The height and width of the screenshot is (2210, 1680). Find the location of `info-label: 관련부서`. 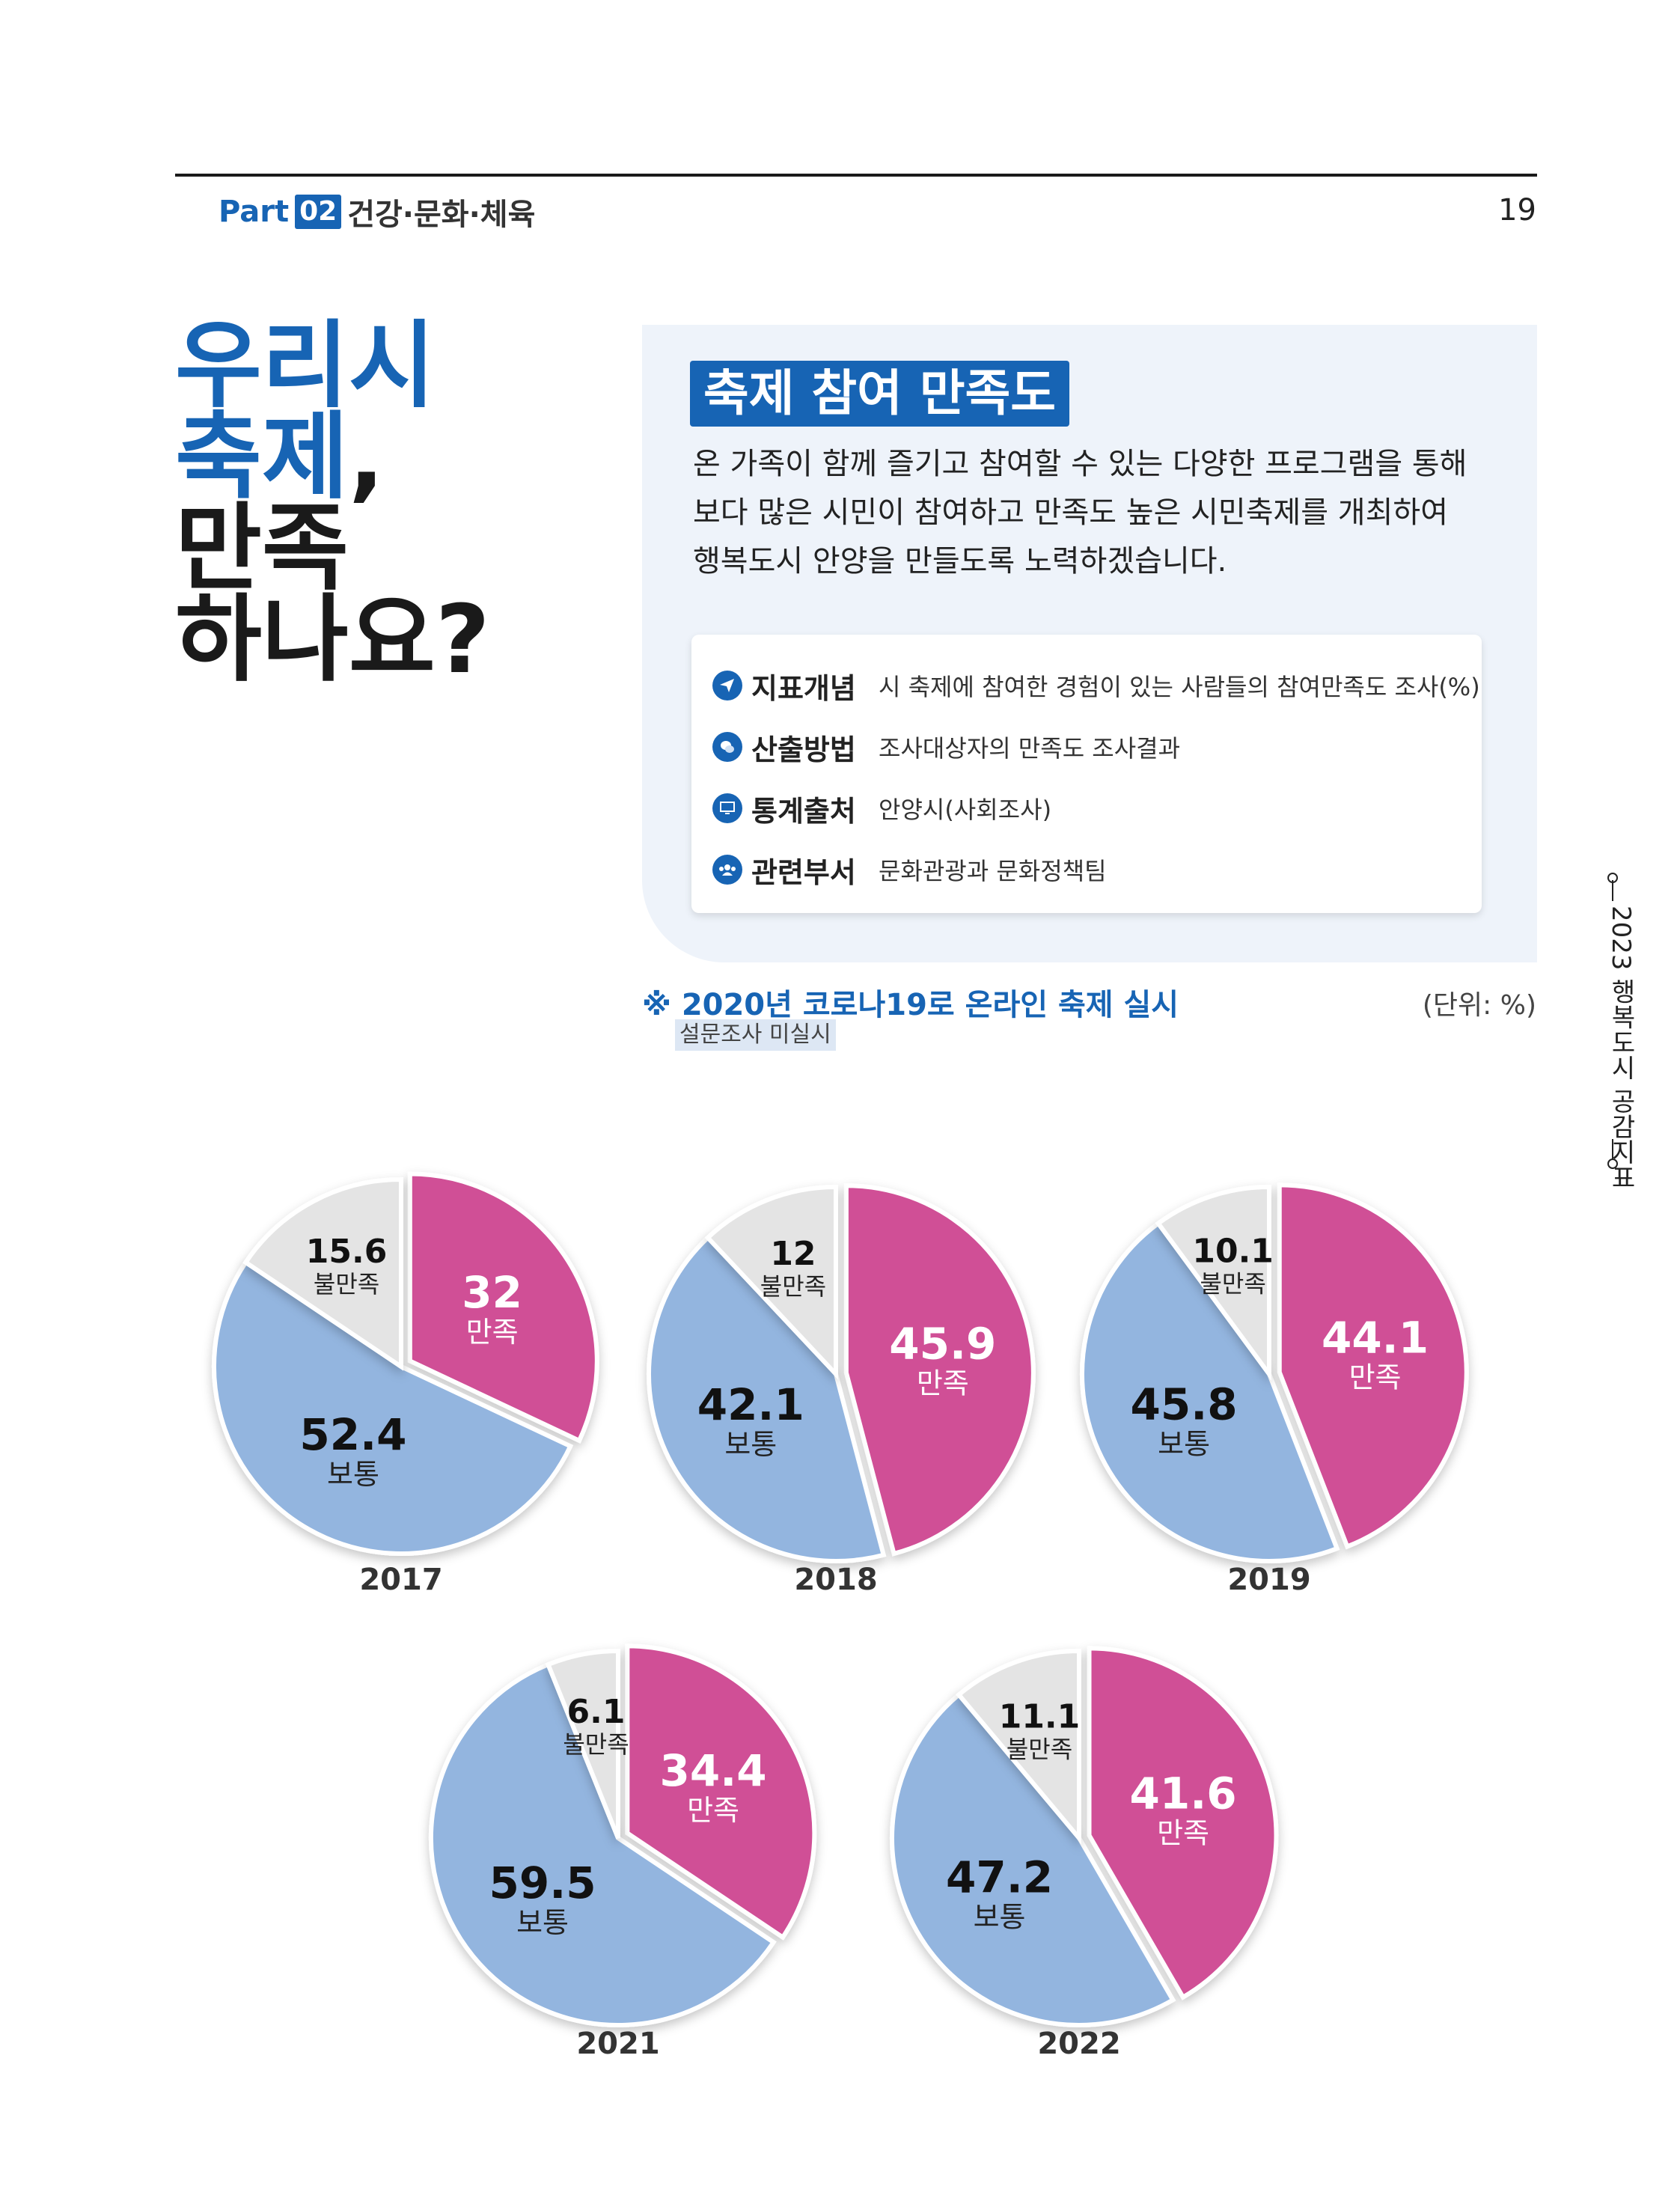

info-label: 관련부서 is located at coordinates (803, 872).